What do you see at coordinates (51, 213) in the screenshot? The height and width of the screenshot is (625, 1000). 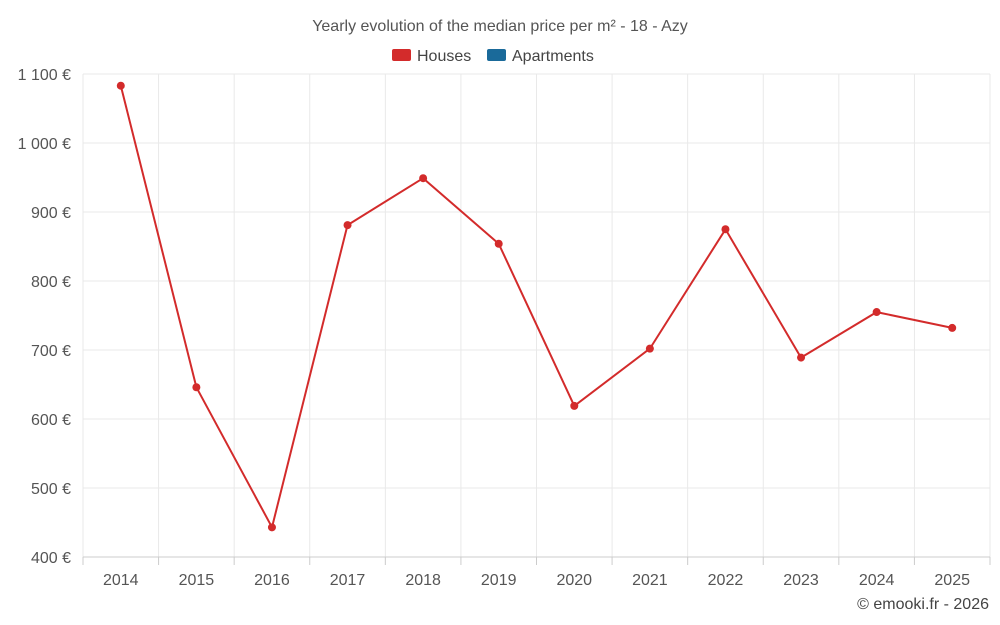 I see `y-tick-label: 900 €` at bounding box center [51, 213].